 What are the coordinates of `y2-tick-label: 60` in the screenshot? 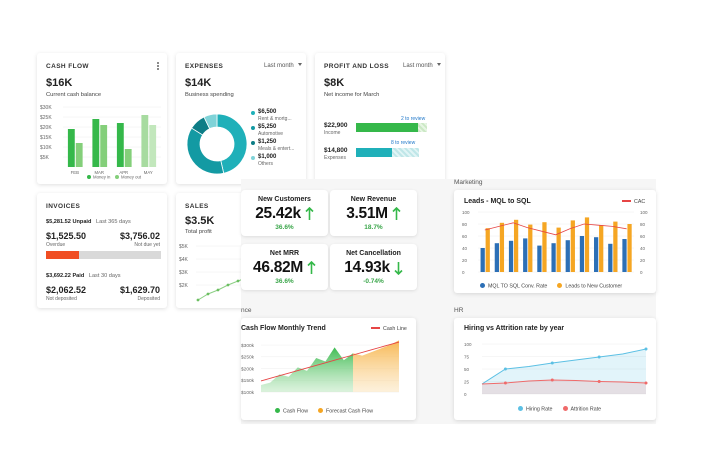 It's located at (643, 236).